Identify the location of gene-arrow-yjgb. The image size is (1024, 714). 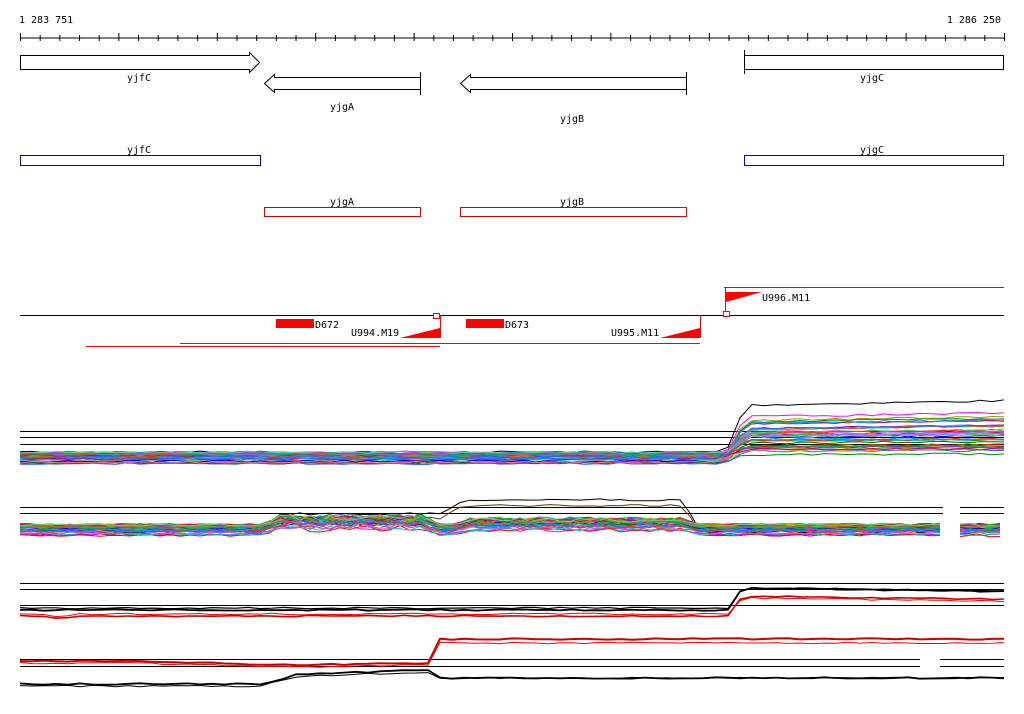
(573, 83).